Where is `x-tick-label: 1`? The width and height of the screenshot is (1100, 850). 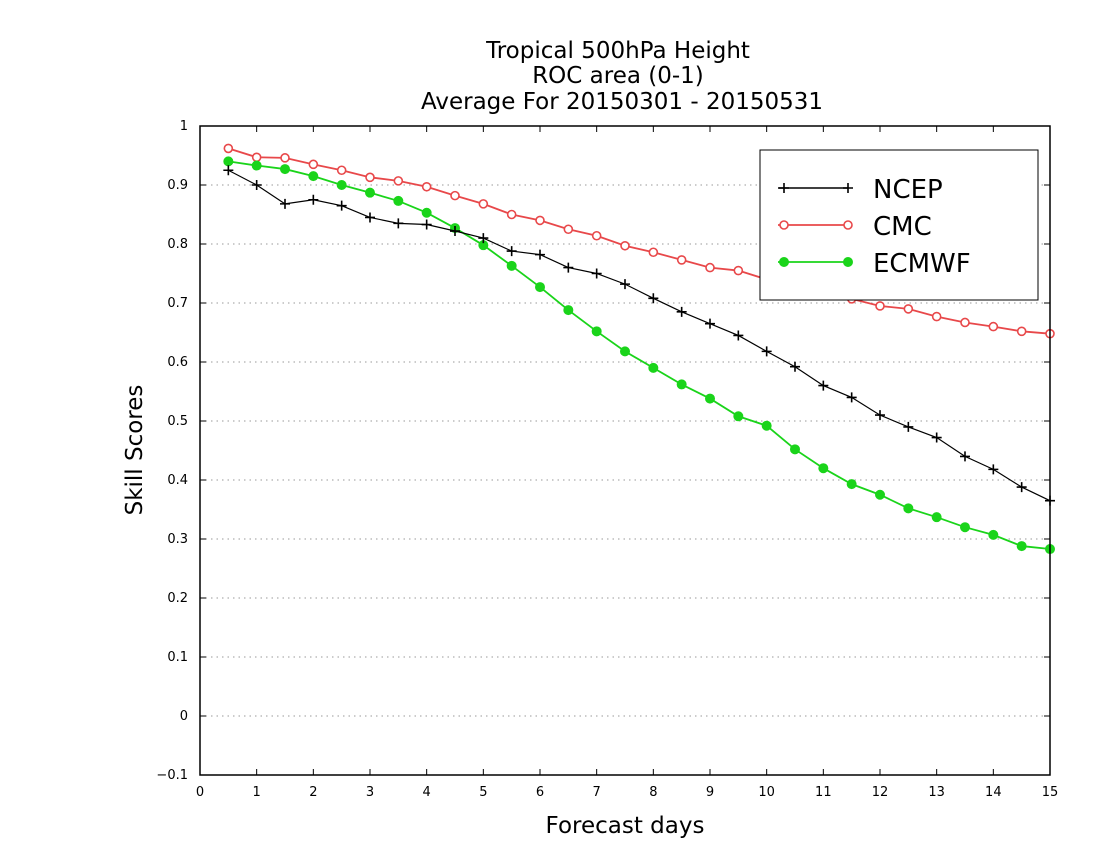 x-tick-label: 1 is located at coordinates (257, 792).